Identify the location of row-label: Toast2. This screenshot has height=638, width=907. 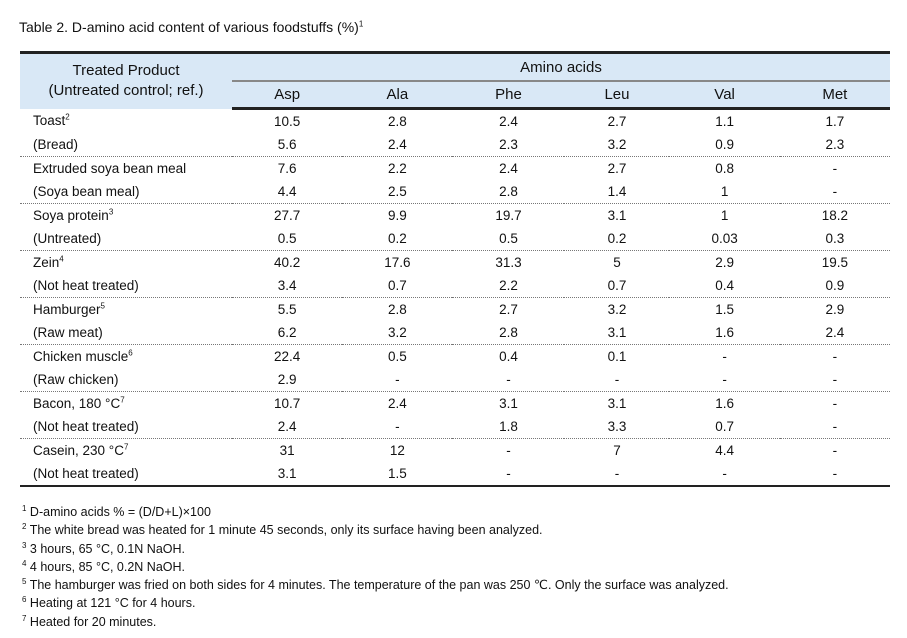
(51, 120).